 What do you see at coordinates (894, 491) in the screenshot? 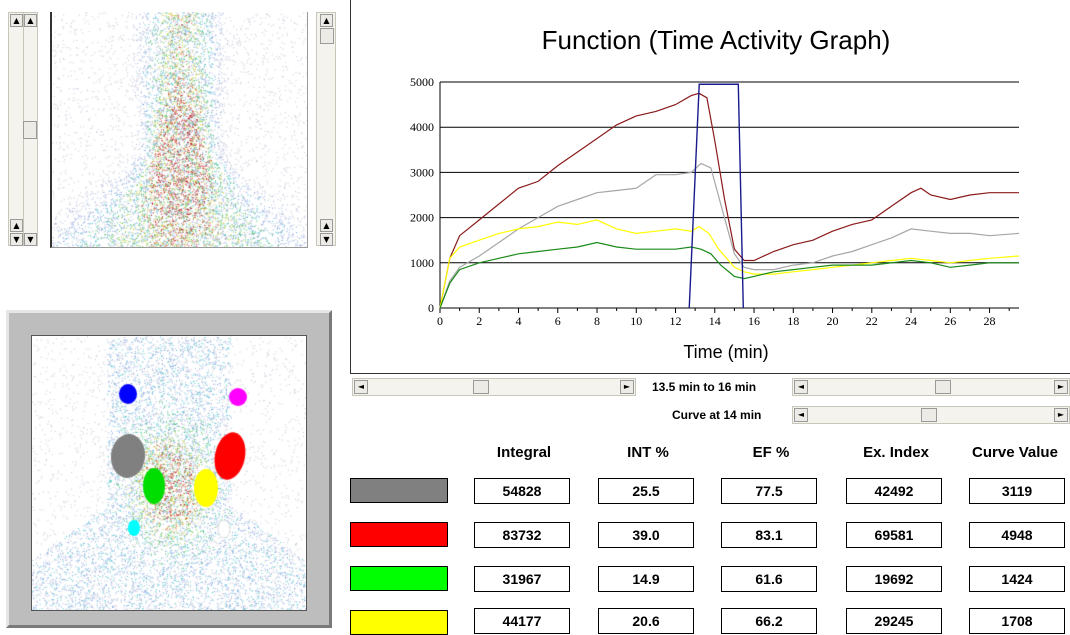
I see `table-cell: 42492` at bounding box center [894, 491].